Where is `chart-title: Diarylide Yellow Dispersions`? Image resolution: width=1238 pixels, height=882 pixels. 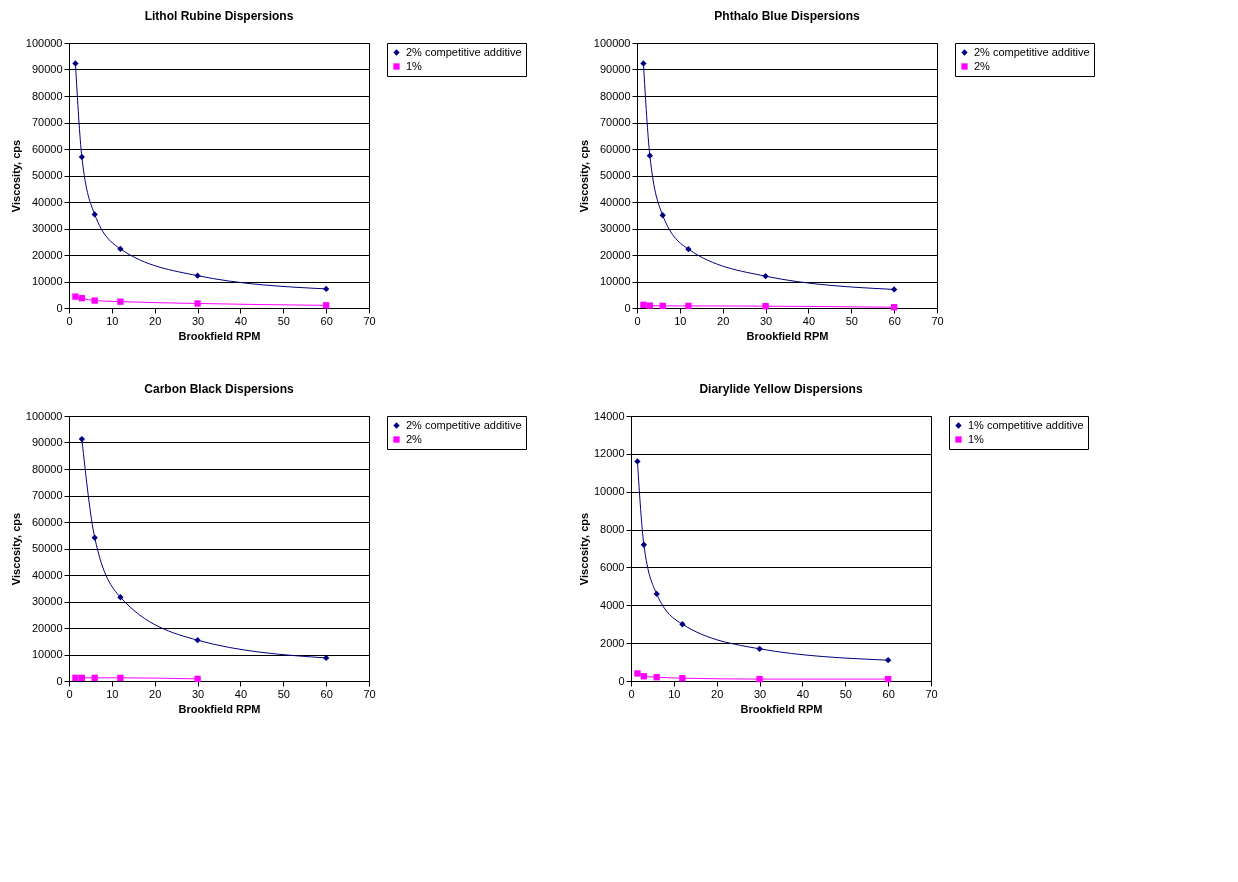 chart-title: Diarylide Yellow Dispersions is located at coordinates (781, 389).